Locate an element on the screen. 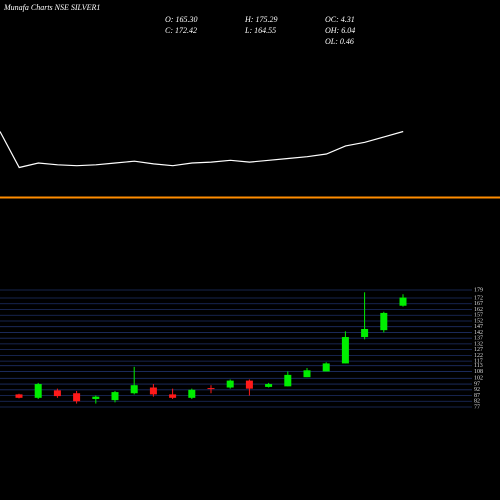 This screenshot has width=500, height=500. y-tick-label: 77 is located at coordinates (477, 407).